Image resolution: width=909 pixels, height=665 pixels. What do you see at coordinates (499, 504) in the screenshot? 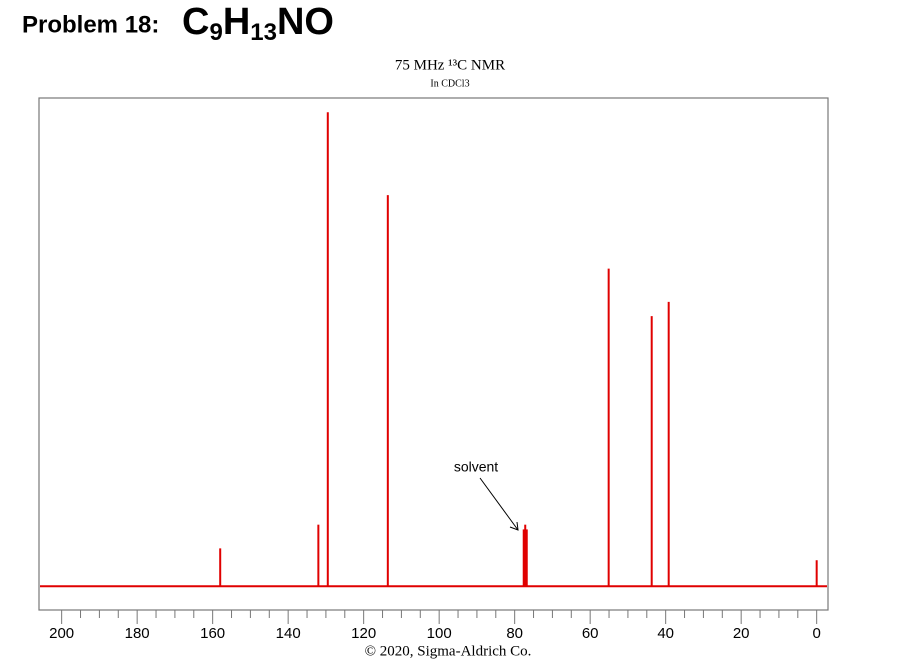
I see `annotation-arrow` at bounding box center [499, 504].